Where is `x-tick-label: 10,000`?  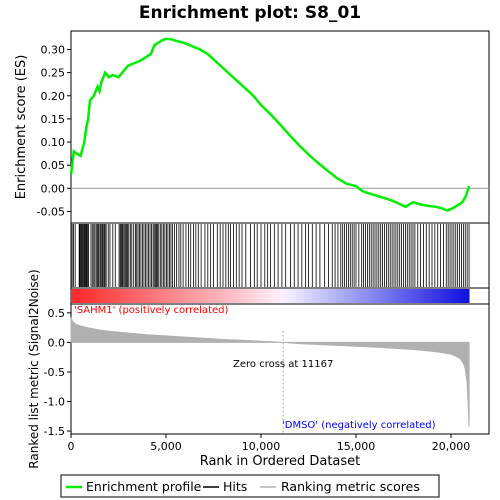 x-tick-label: 10,000 is located at coordinates (261, 446).